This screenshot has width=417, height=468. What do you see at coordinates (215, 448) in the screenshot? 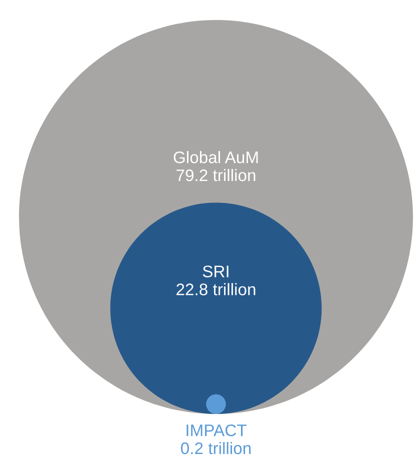
I see `data-label: 0.2 trillion` at bounding box center [215, 448].